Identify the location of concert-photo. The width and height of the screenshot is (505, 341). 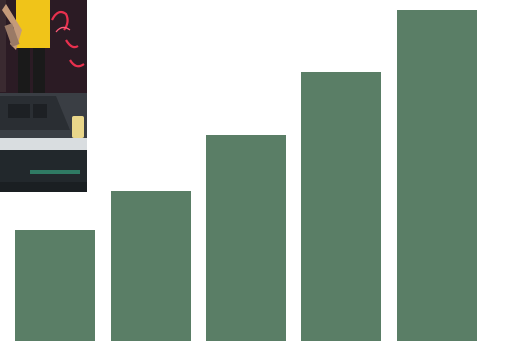
(43, 96).